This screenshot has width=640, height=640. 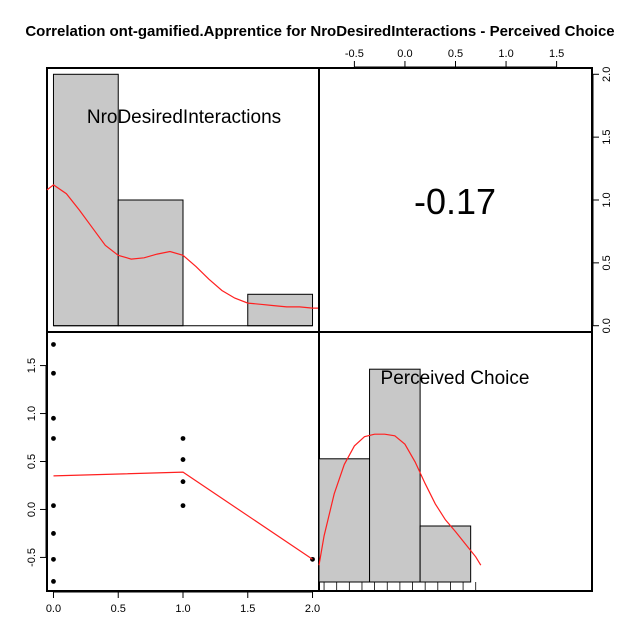 I want to click on axis-bottom: 0.0 0.5 1.0 1.5 2.0, so click(x=183, y=603).